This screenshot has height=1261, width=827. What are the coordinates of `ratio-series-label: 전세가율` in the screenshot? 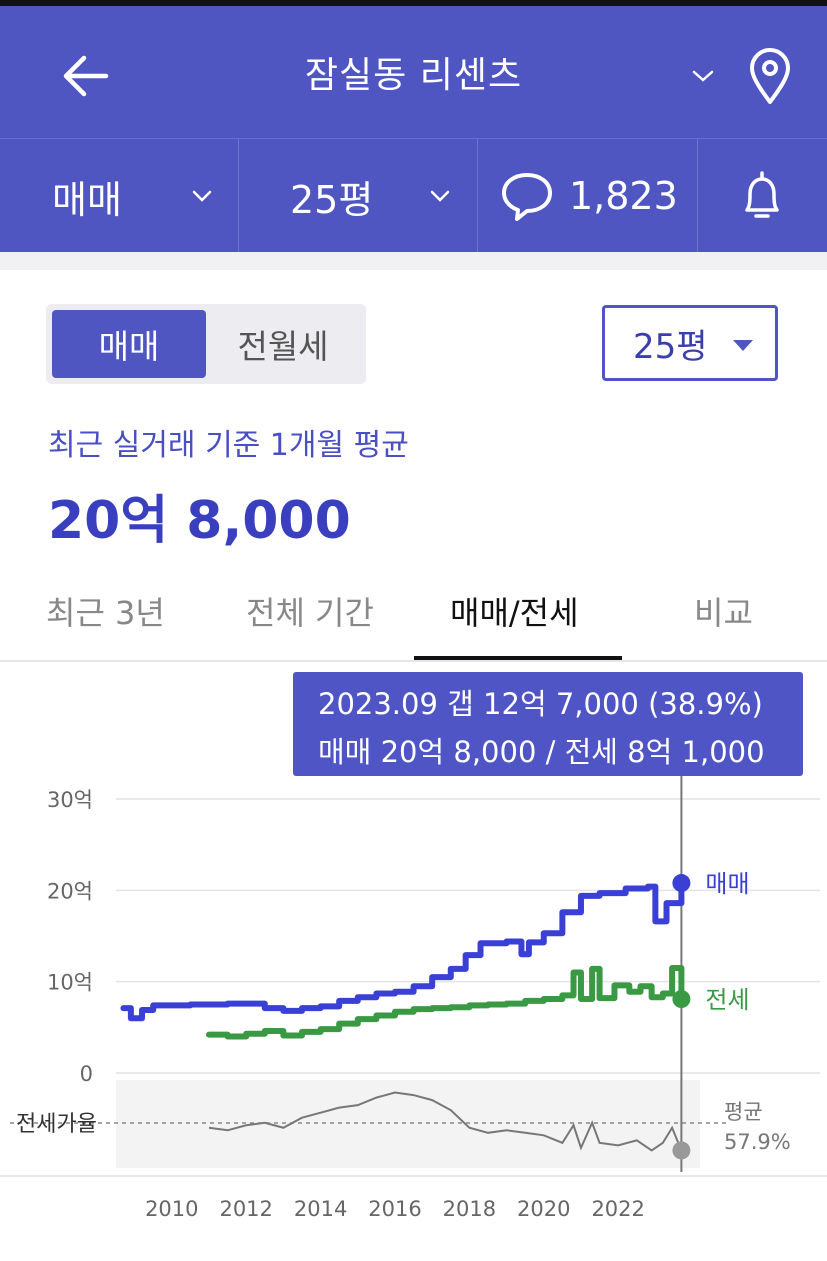 It's located at (56, 1124).